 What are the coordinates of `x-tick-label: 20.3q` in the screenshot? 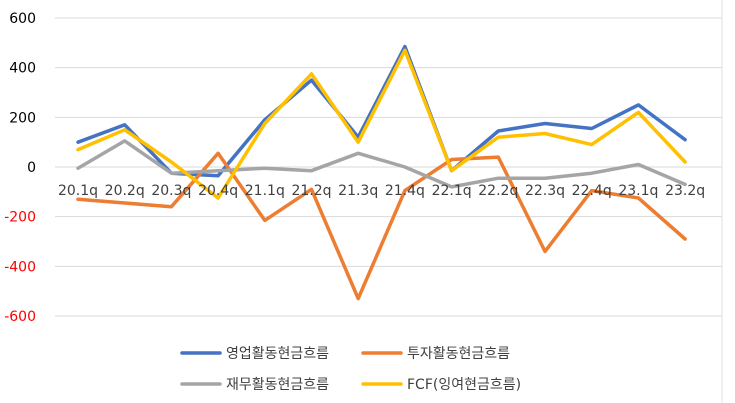 It's located at (171, 191).